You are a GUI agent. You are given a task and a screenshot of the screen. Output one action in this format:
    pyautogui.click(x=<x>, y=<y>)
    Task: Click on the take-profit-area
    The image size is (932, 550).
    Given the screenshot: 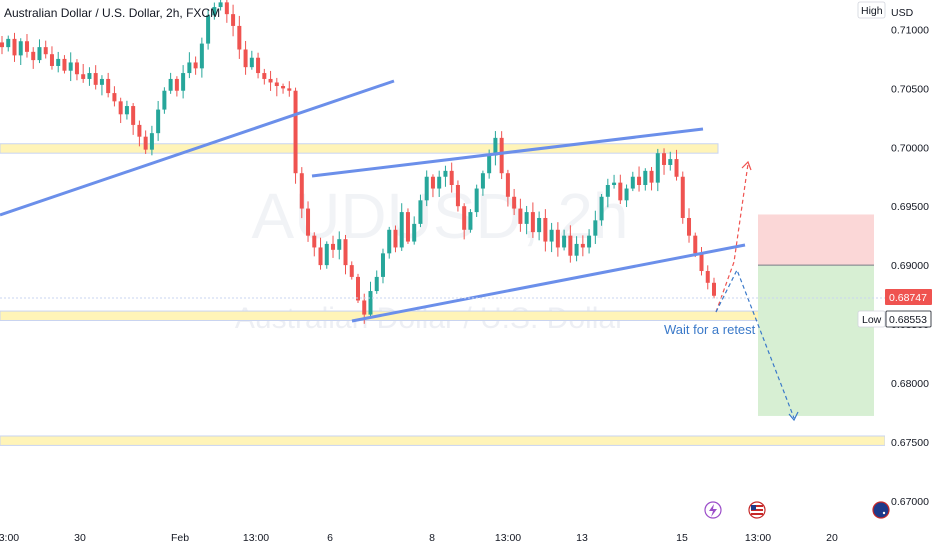 What is the action you would take?
    pyautogui.click(x=816, y=340)
    